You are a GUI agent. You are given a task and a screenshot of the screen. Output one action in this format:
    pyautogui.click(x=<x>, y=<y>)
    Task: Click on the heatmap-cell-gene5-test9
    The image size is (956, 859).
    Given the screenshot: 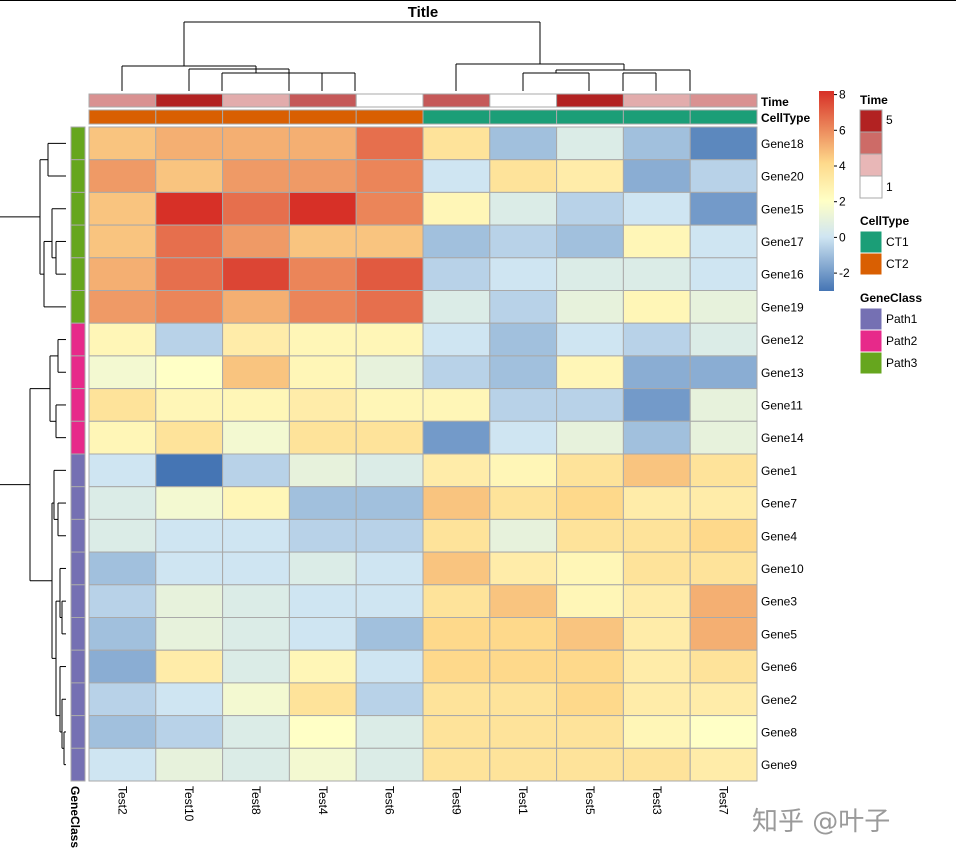 What is the action you would take?
    pyautogui.click(x=456, y=634)
    